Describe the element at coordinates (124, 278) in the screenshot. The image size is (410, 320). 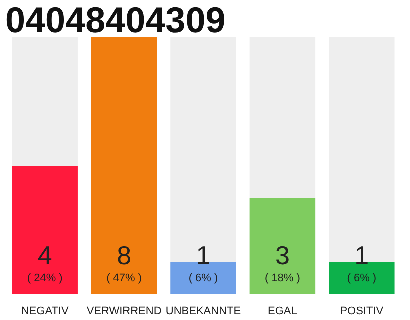
I see `annotation: ( 47% )` at that location.